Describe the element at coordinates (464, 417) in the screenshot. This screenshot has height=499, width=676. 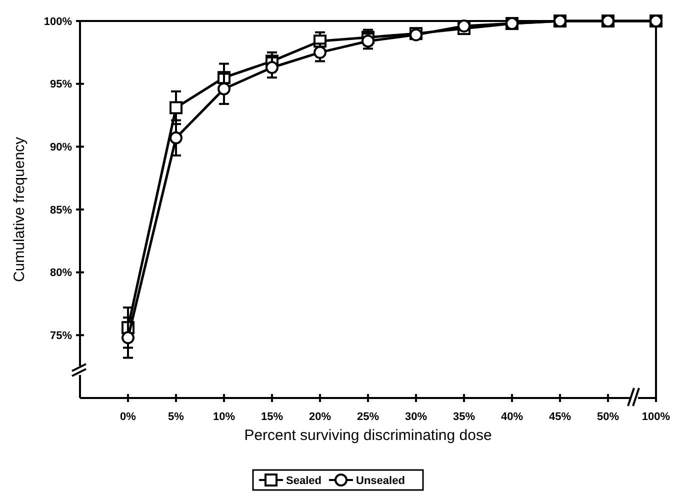
I see `x-tick-label: 35%` at that location.